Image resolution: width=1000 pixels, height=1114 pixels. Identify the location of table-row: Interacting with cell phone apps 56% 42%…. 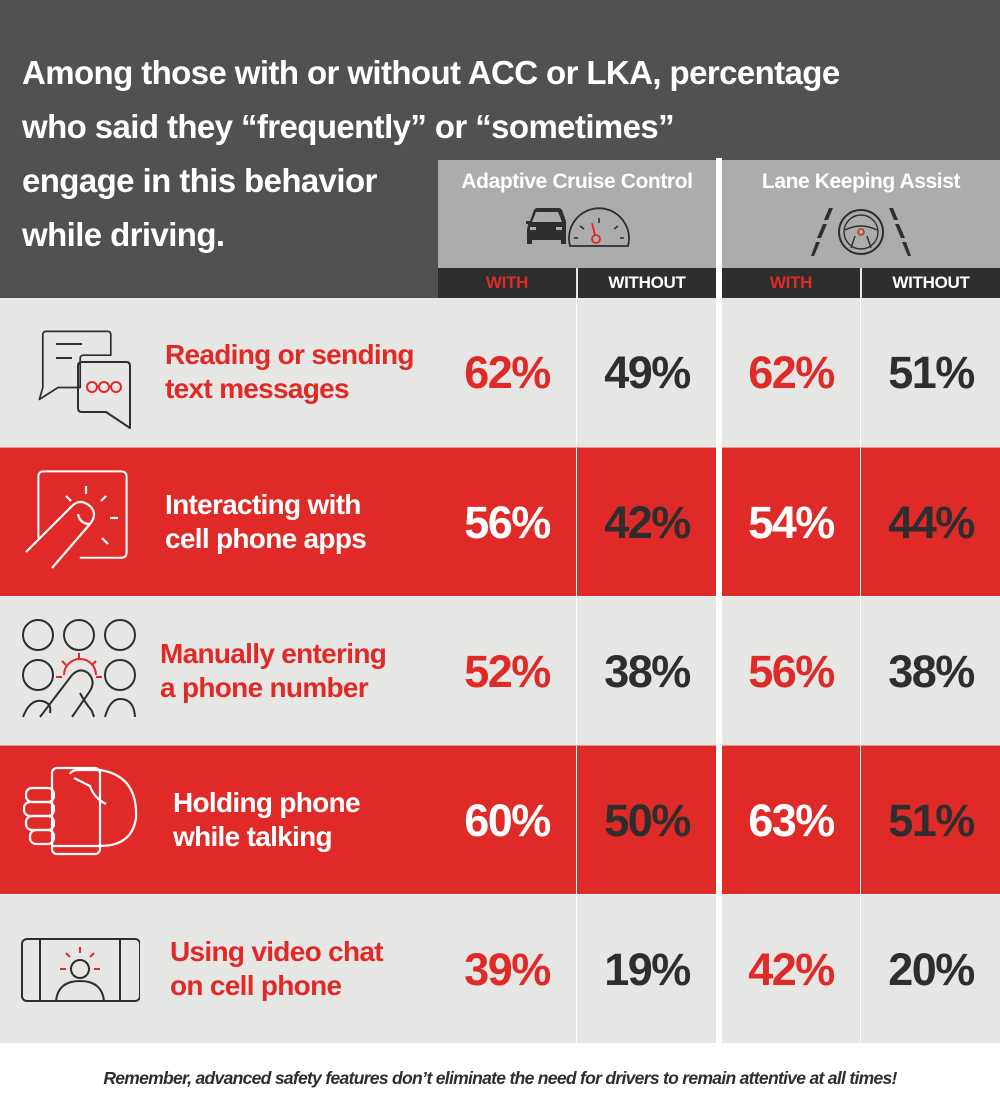
(500, 522).